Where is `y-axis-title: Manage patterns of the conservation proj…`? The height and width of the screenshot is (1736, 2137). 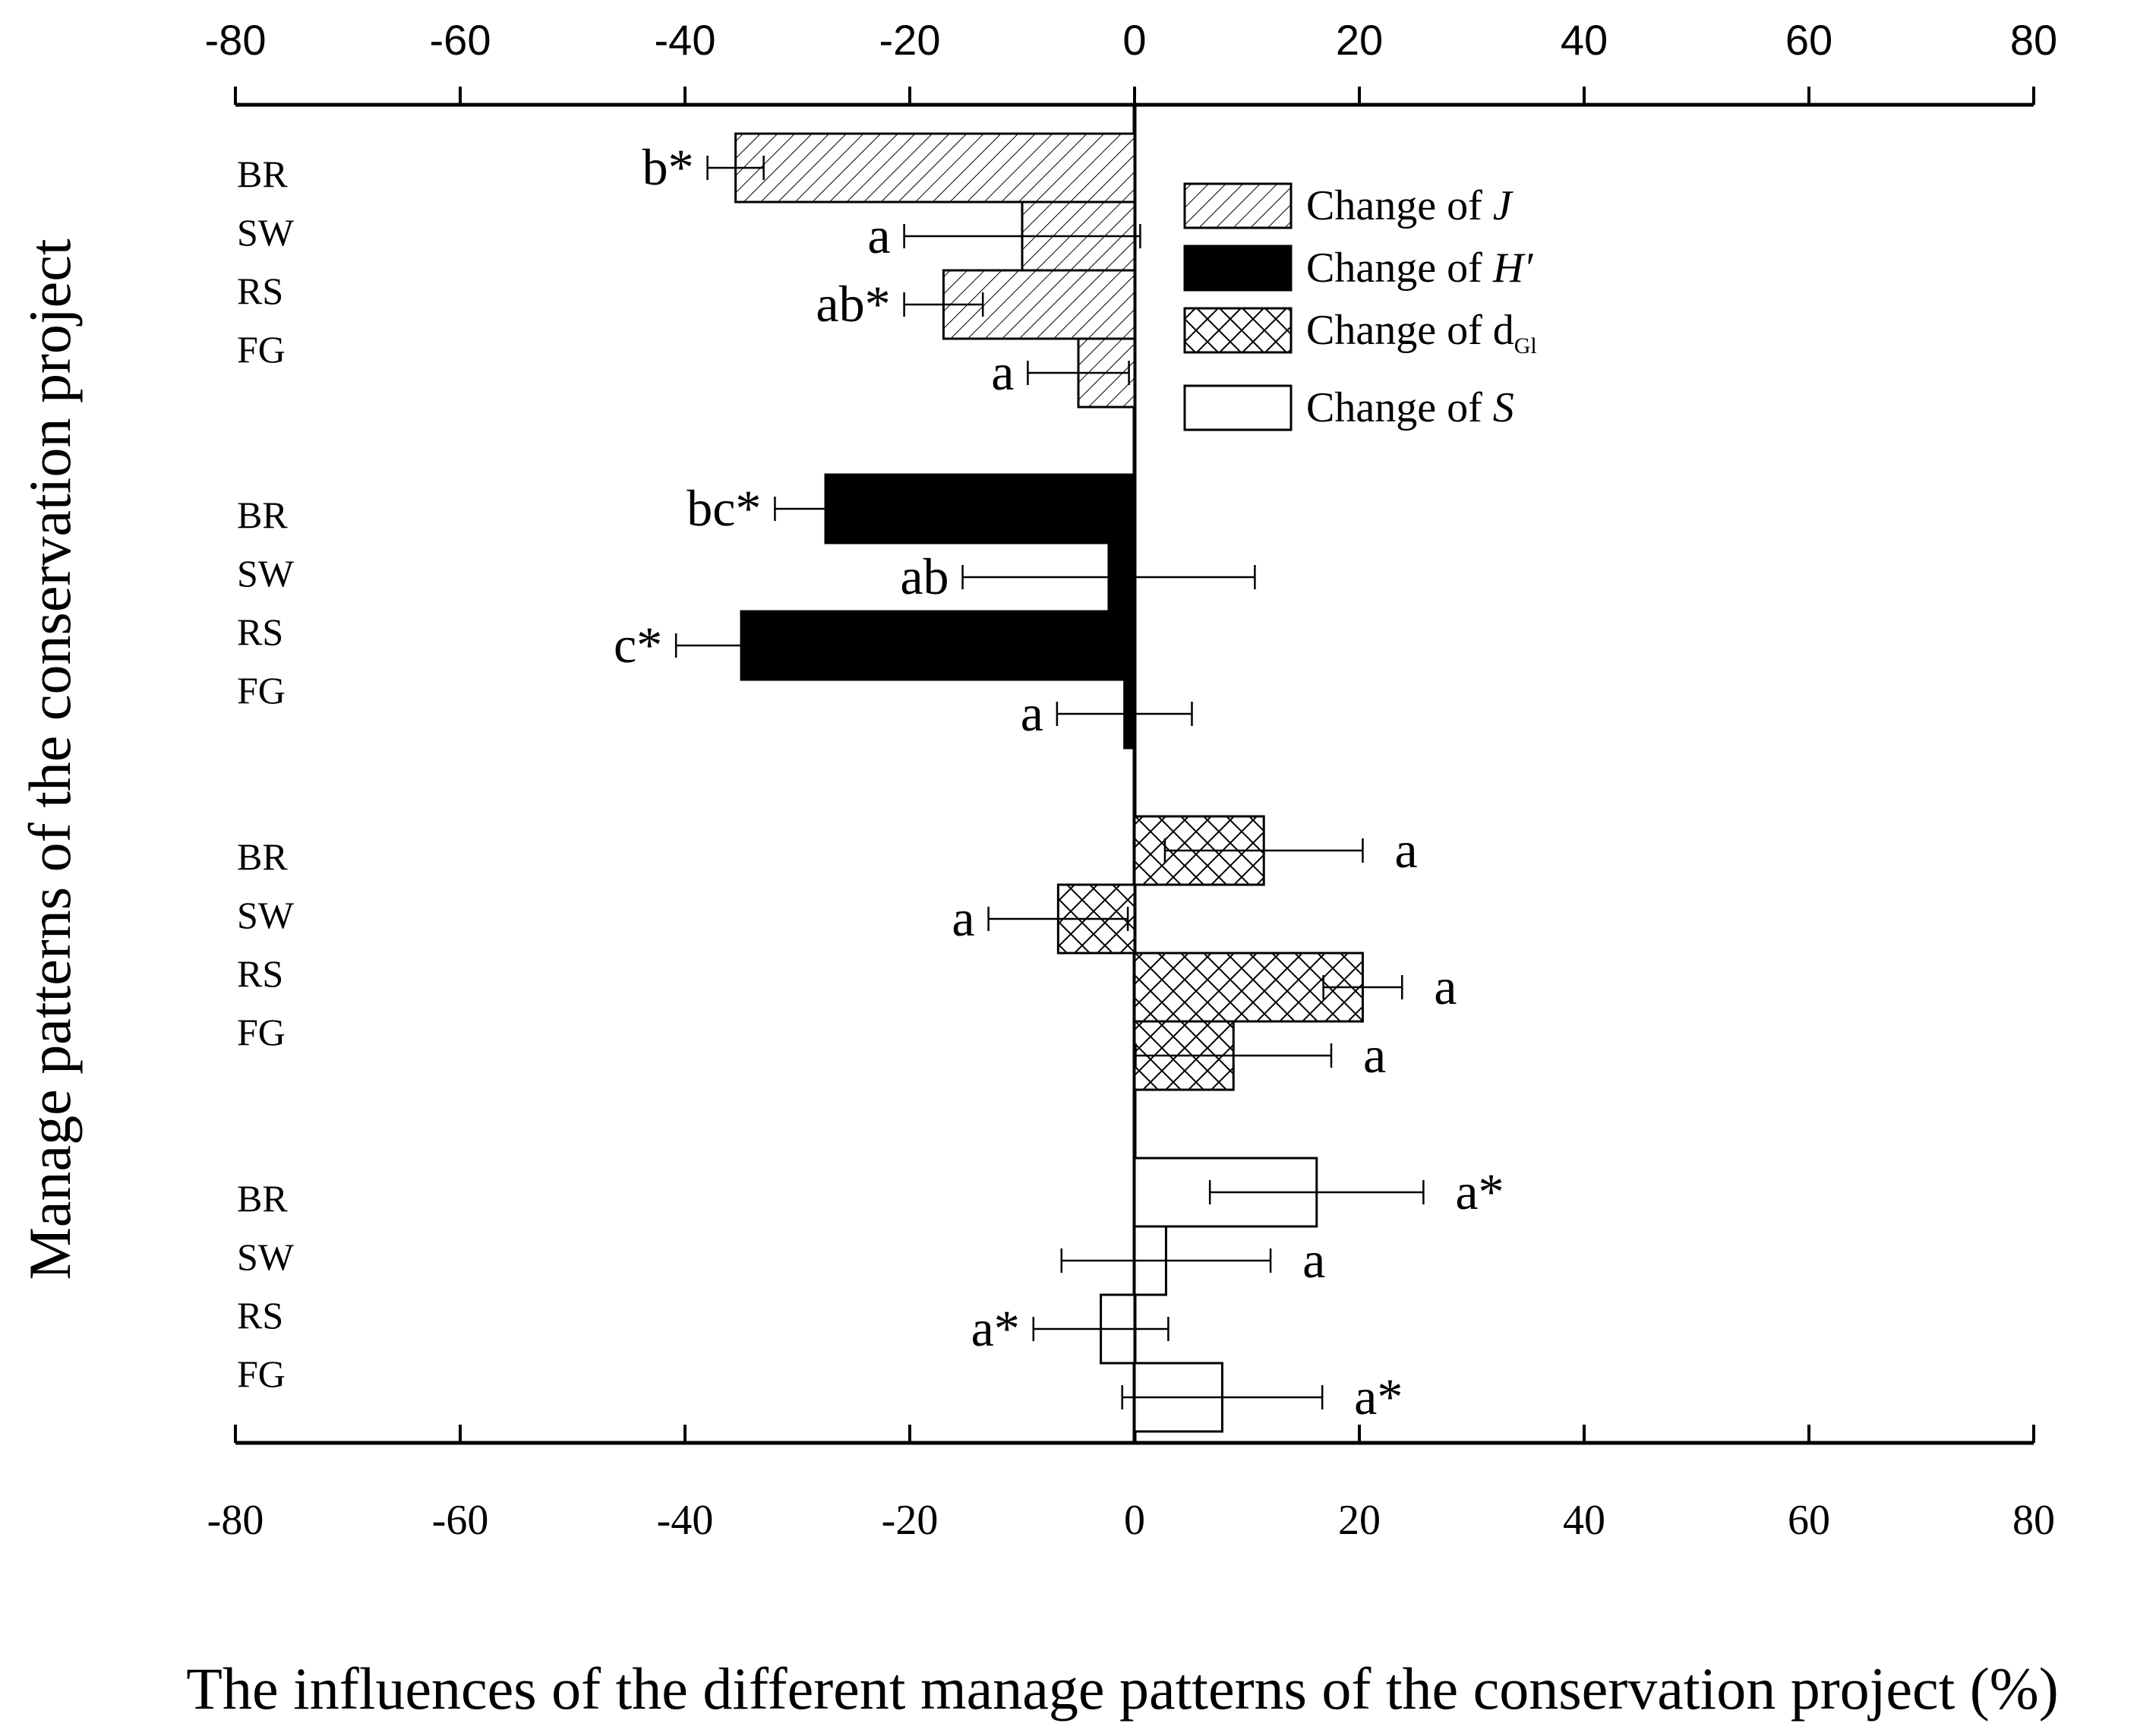 y-axis-title: Manage patterns of the conservation proj… is located at coordinates (50, 759).